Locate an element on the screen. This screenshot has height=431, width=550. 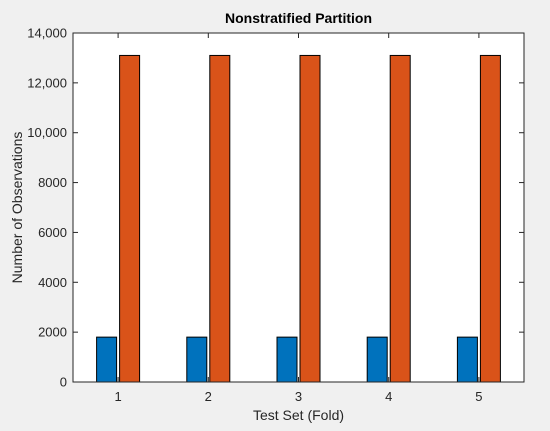
chart-title: Nonstratified Partition is located at coordinates (298, 18).